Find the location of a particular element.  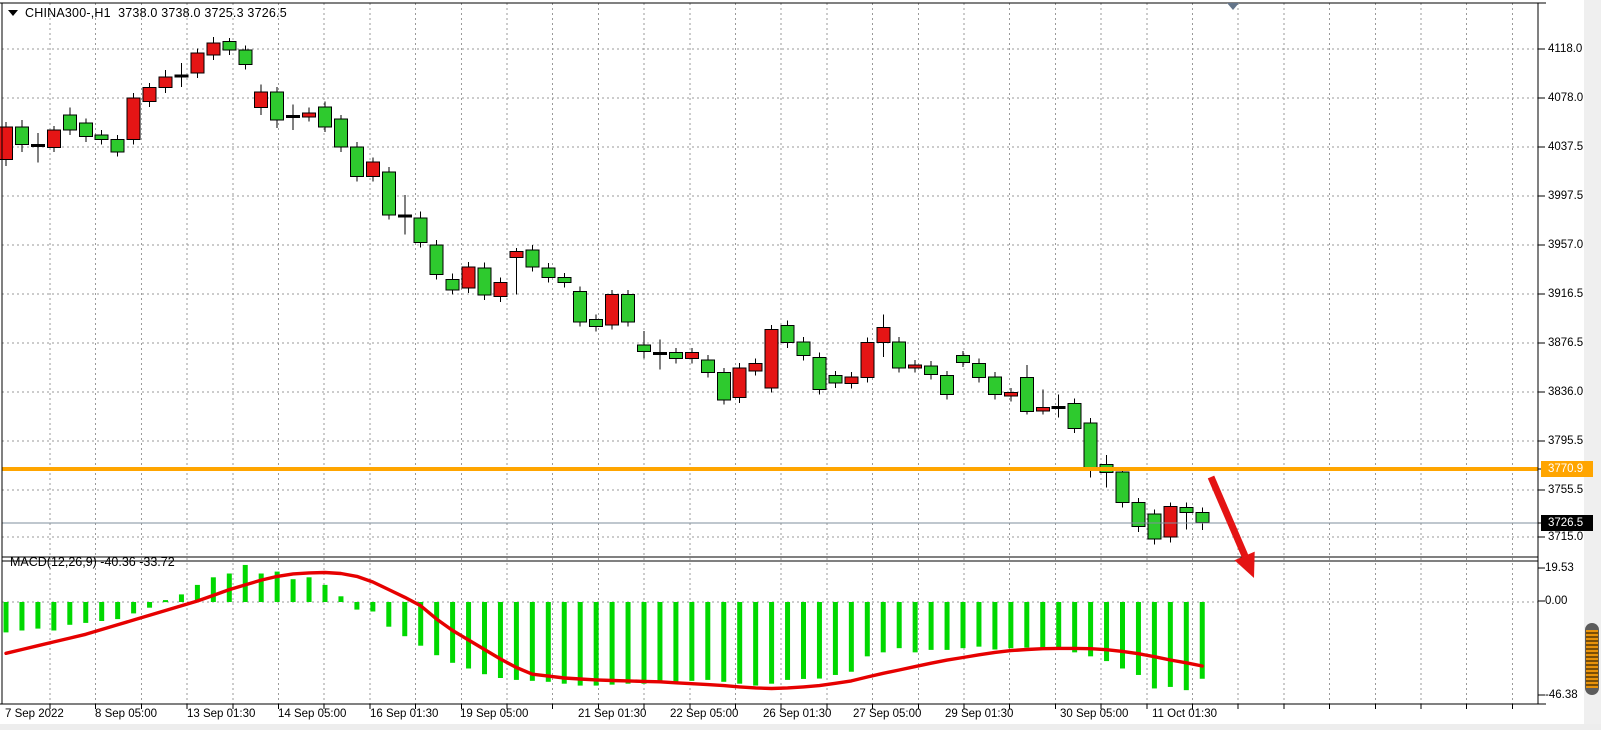

symbol-dropdown-icon is located at coordinates (13, 13).